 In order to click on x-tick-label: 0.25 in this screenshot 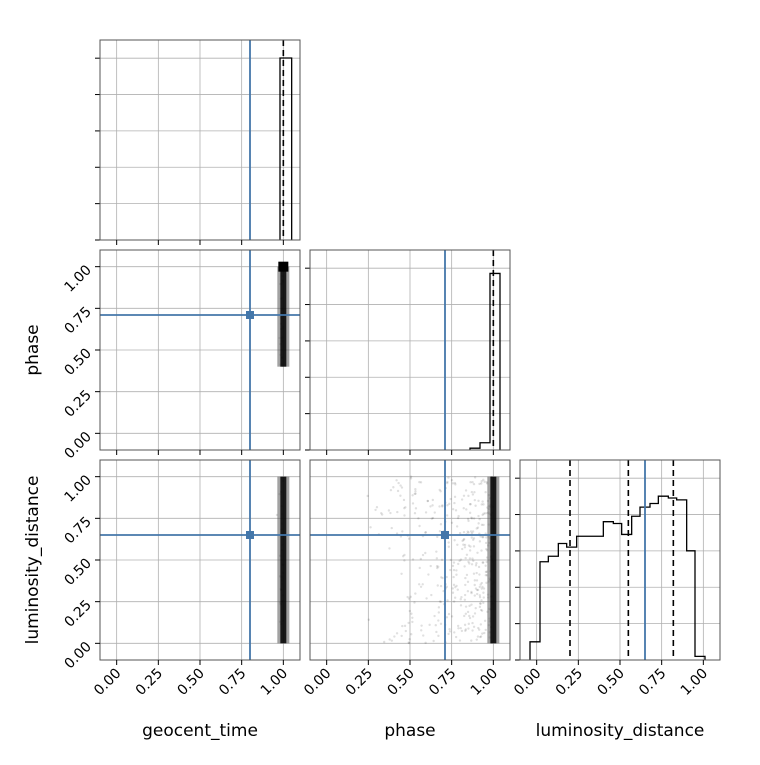, I will do `click(569, 682)`.